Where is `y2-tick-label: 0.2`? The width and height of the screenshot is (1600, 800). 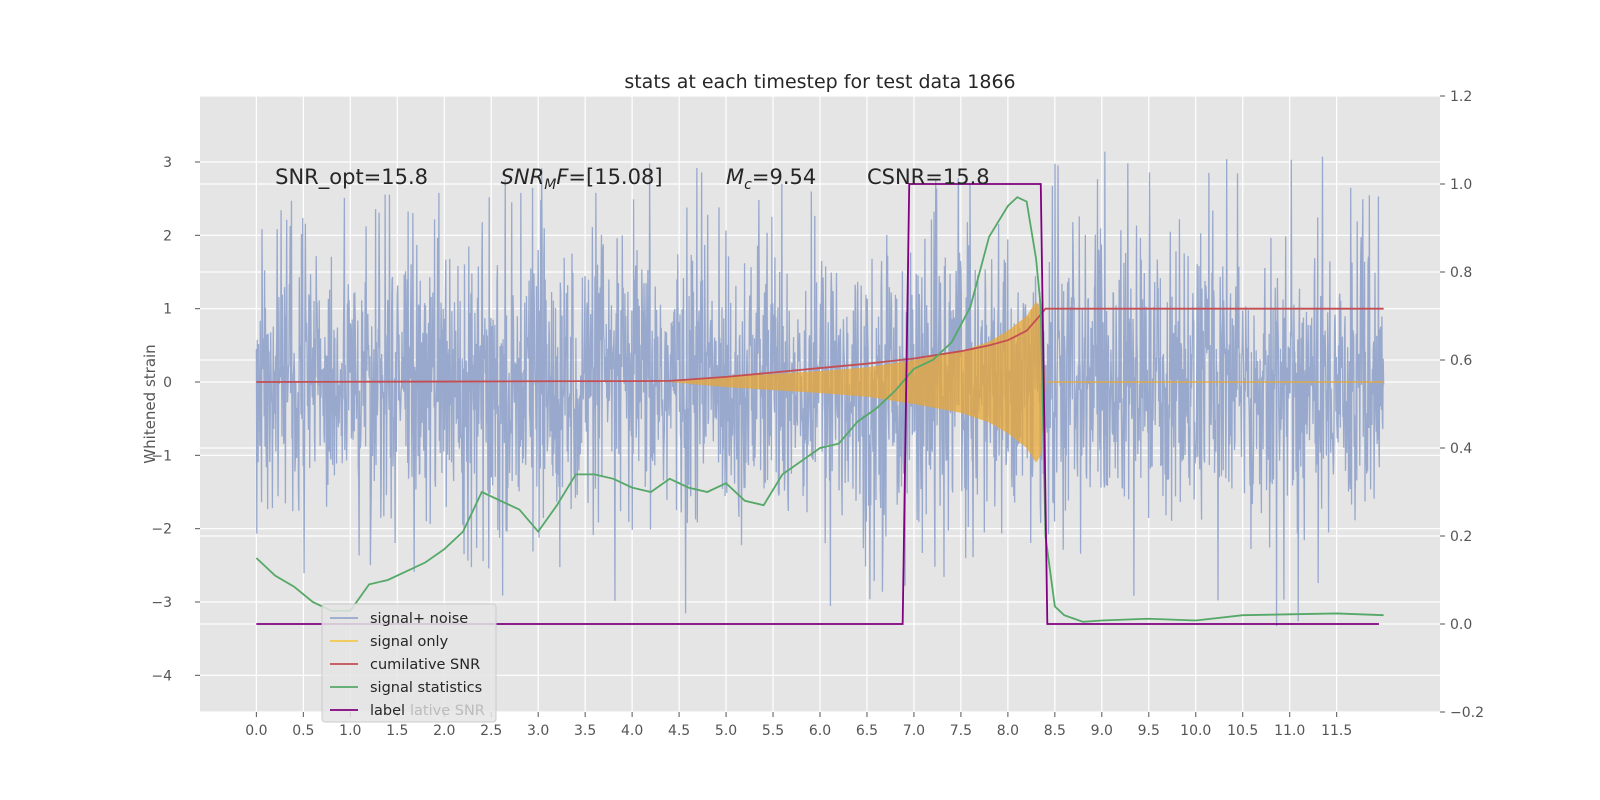
y2-tick-label: 0.2 is located at coordinates (1461, 537).